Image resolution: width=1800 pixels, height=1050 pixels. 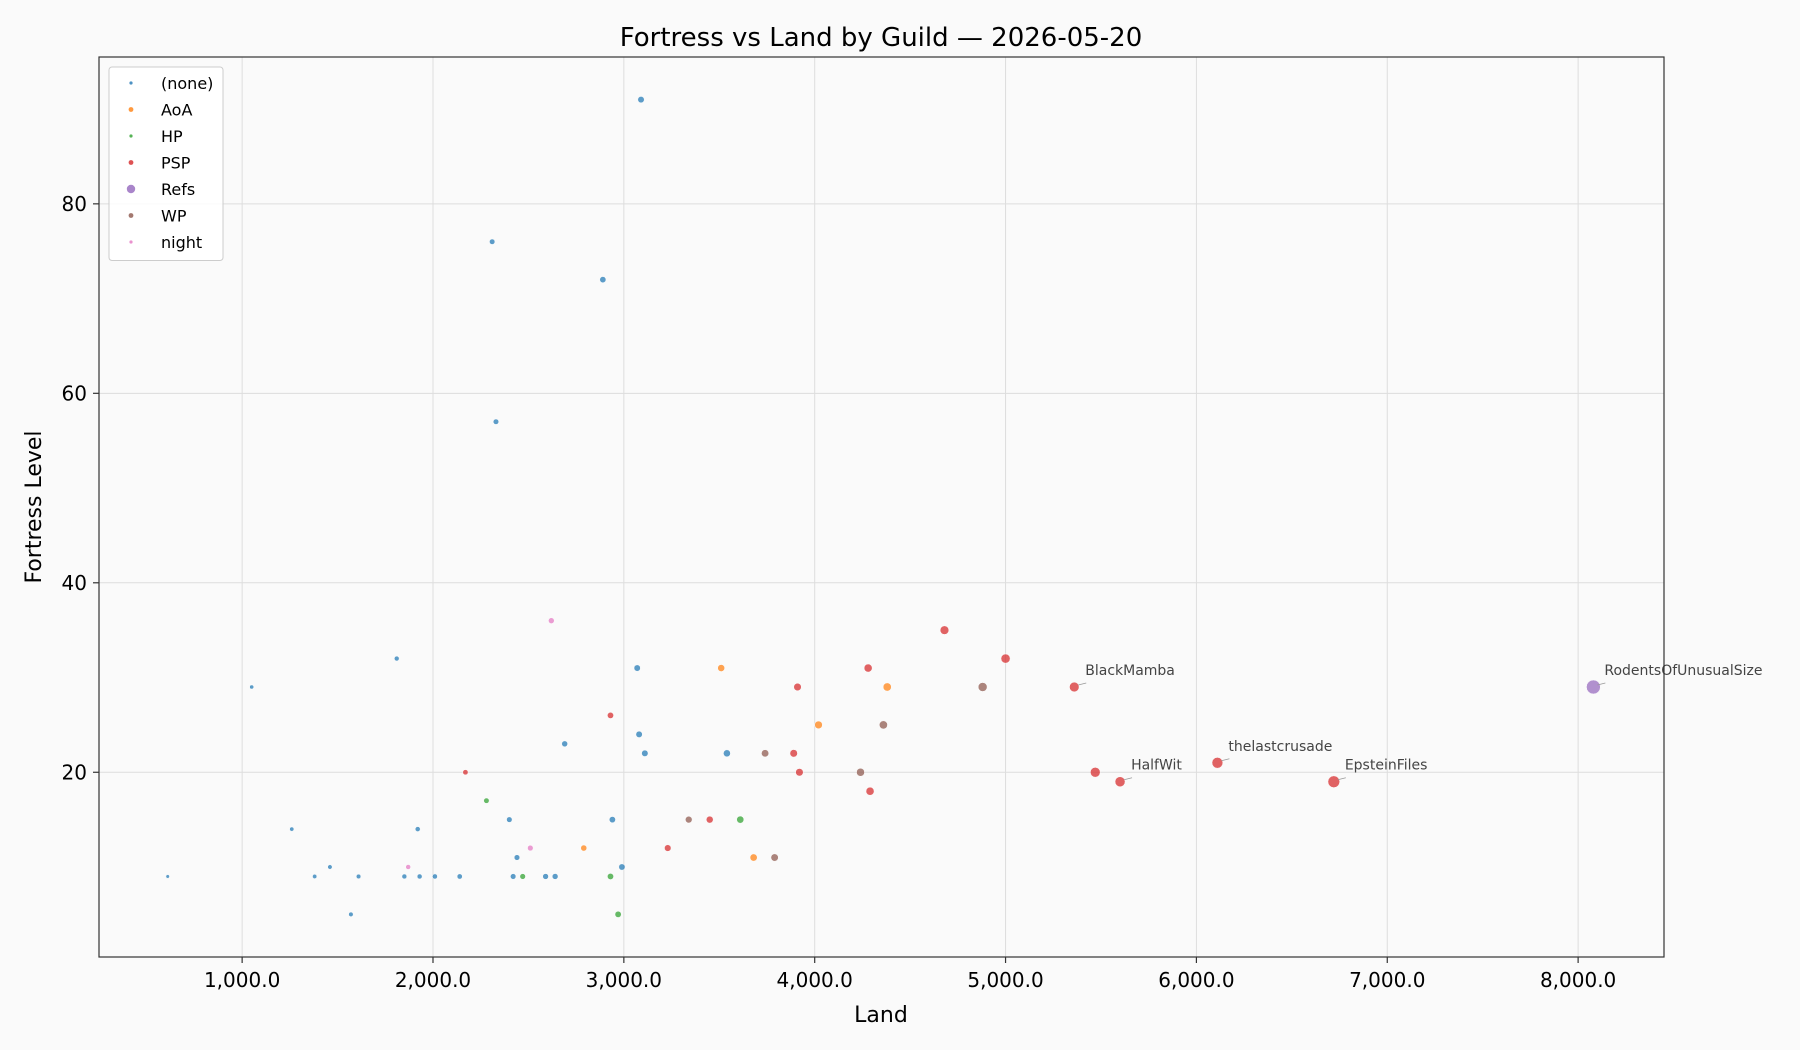 What do you see at coordinates (242, 980) in the screenshot?
I see `x-tick-label: 1,000.0` at bounding box center [242, 980].